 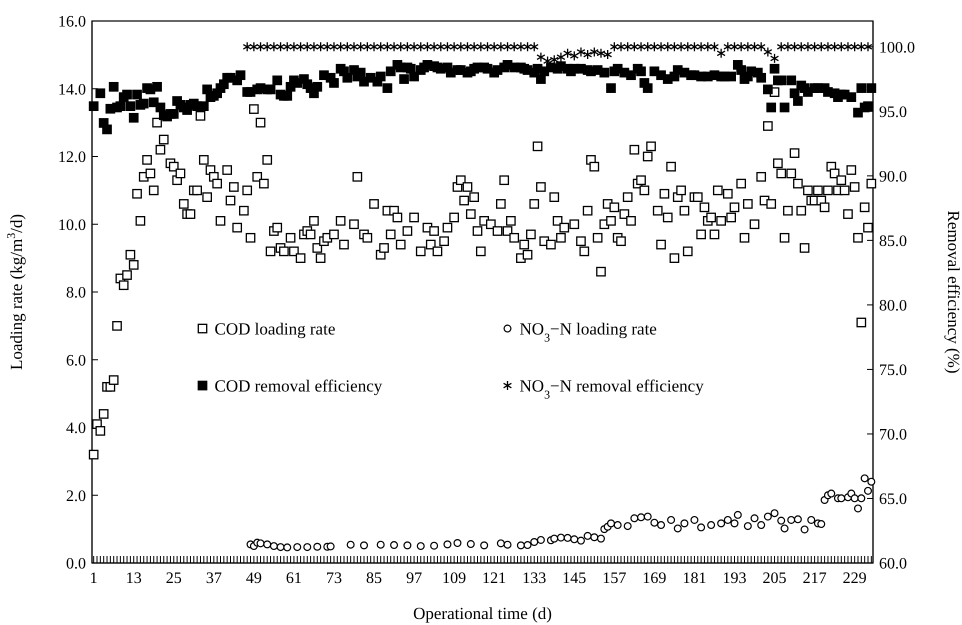 I want to click on x-tick-label: 37, so click(x=214, y=578).